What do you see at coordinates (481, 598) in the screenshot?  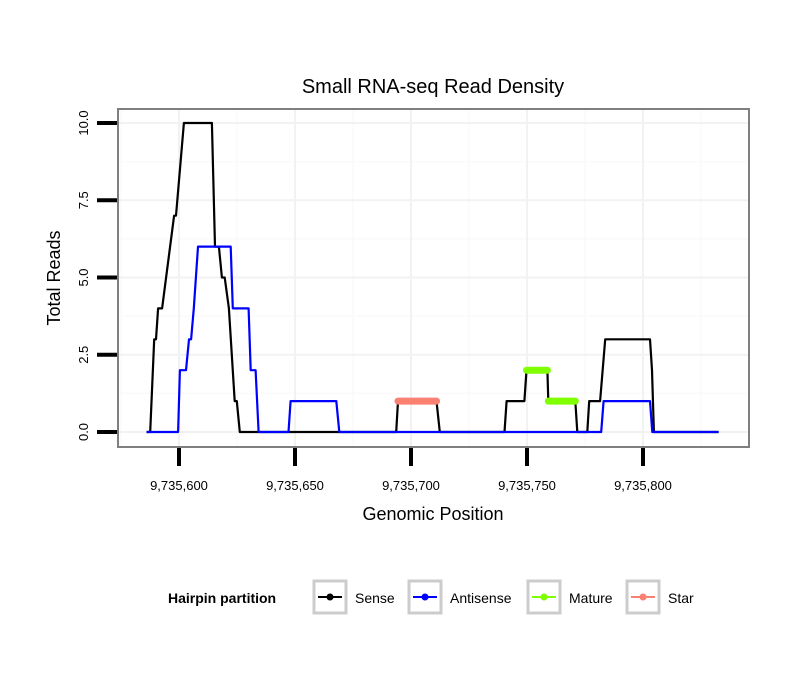 I see `legend-label-antisense: Antisense` at bounding box center [481, 598].